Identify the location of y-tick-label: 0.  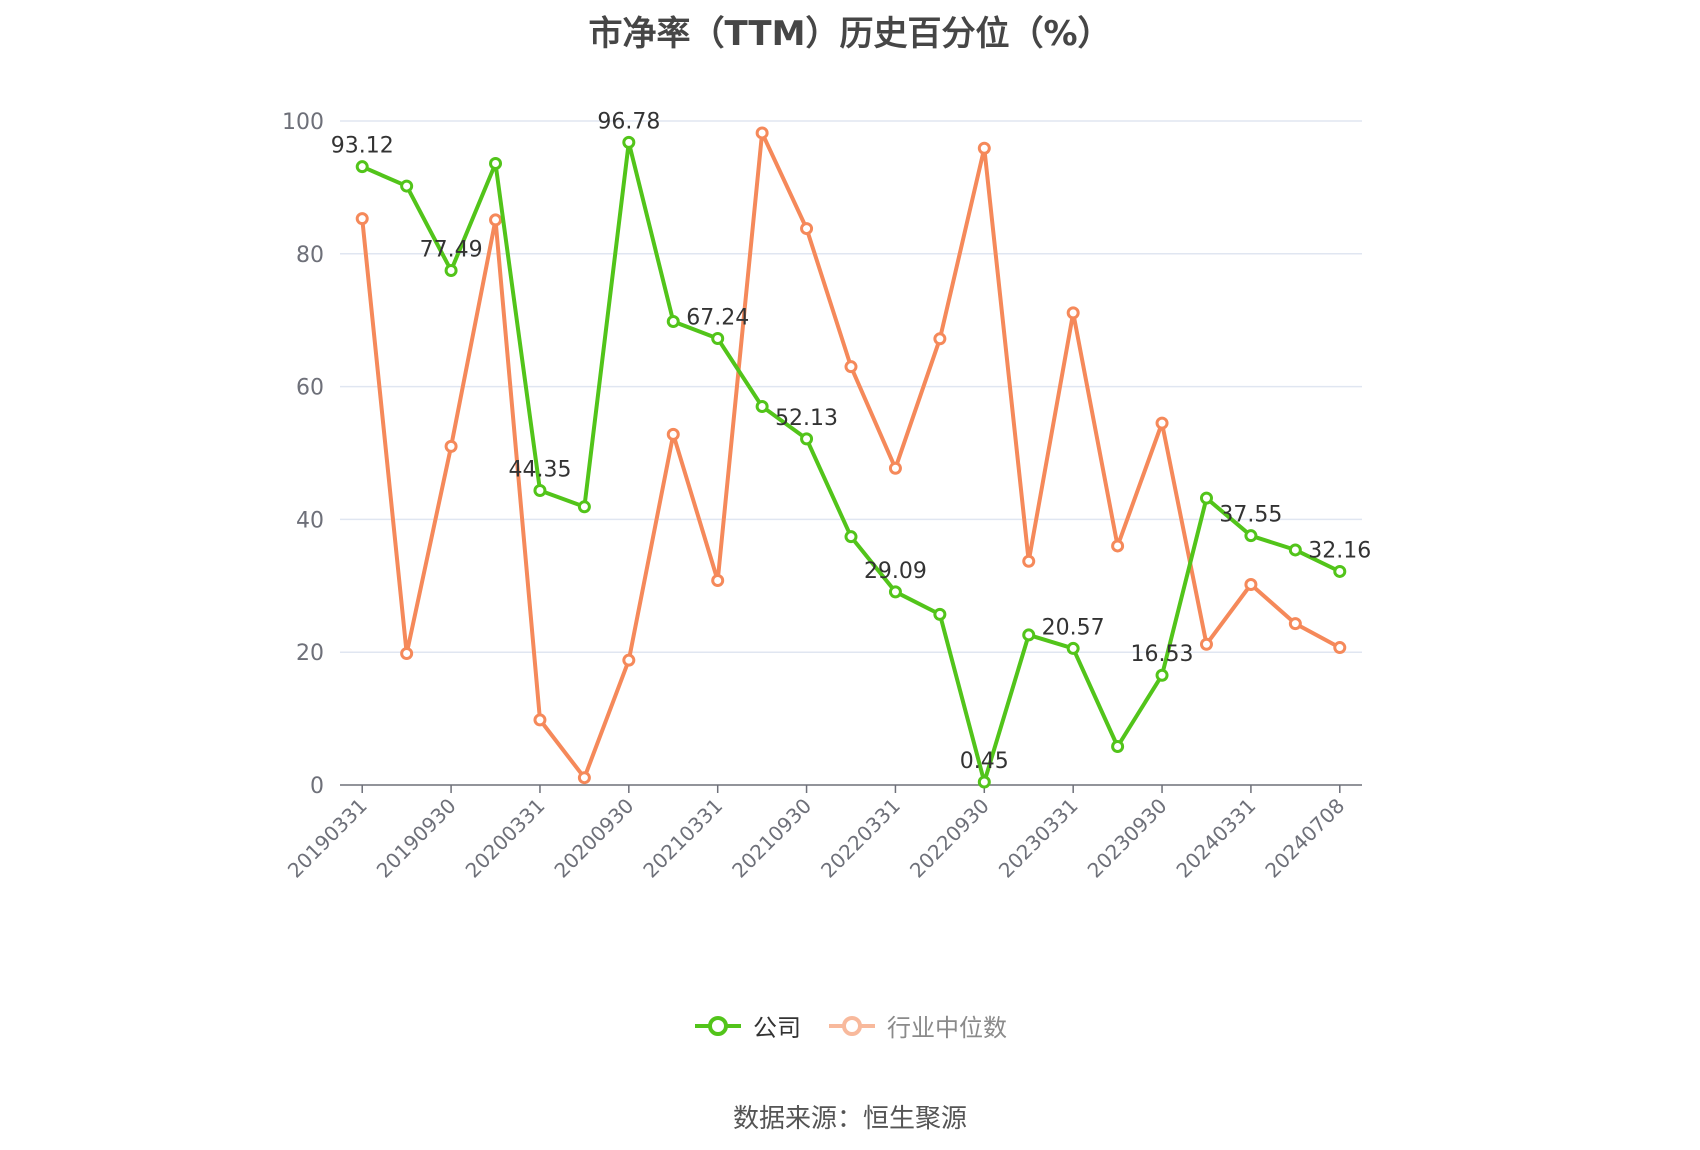
(317, 786).